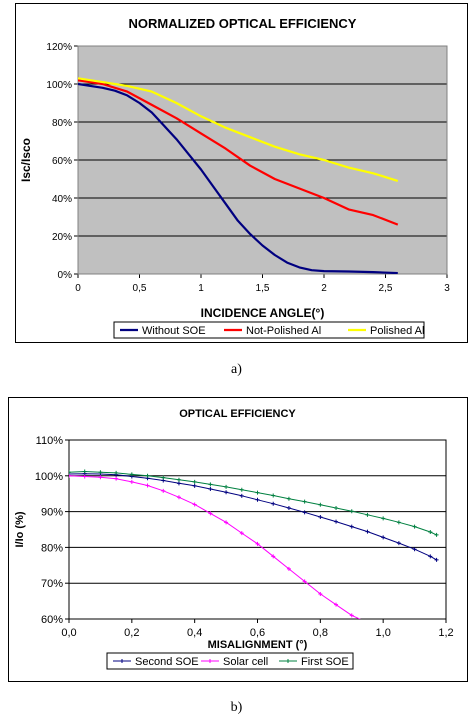 The height and width of the screenshot is (721, 473). I want to click on x-tick-label: 0,5, so click(140, 288).